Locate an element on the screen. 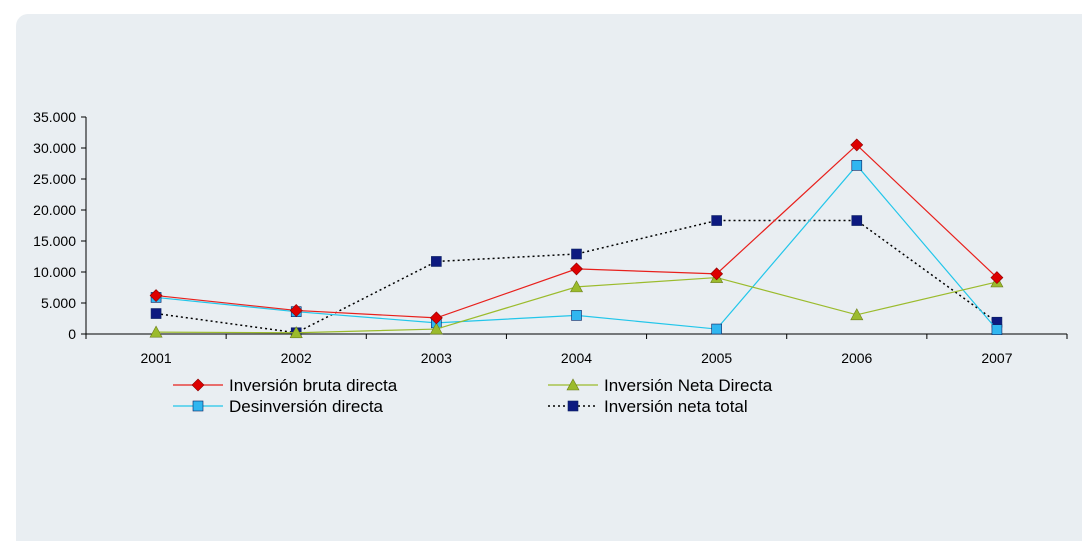  x-tick-label: 2005 is located at coordinates (716, 358).